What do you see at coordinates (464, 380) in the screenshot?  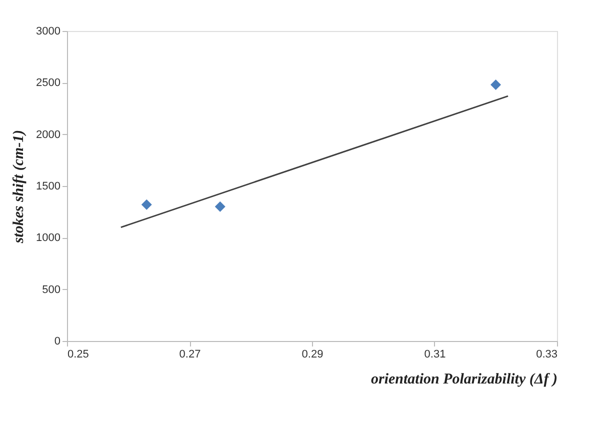 I see `x-axis-title: orientation Polarizability (Δf )` at bounding box center [464, 380].